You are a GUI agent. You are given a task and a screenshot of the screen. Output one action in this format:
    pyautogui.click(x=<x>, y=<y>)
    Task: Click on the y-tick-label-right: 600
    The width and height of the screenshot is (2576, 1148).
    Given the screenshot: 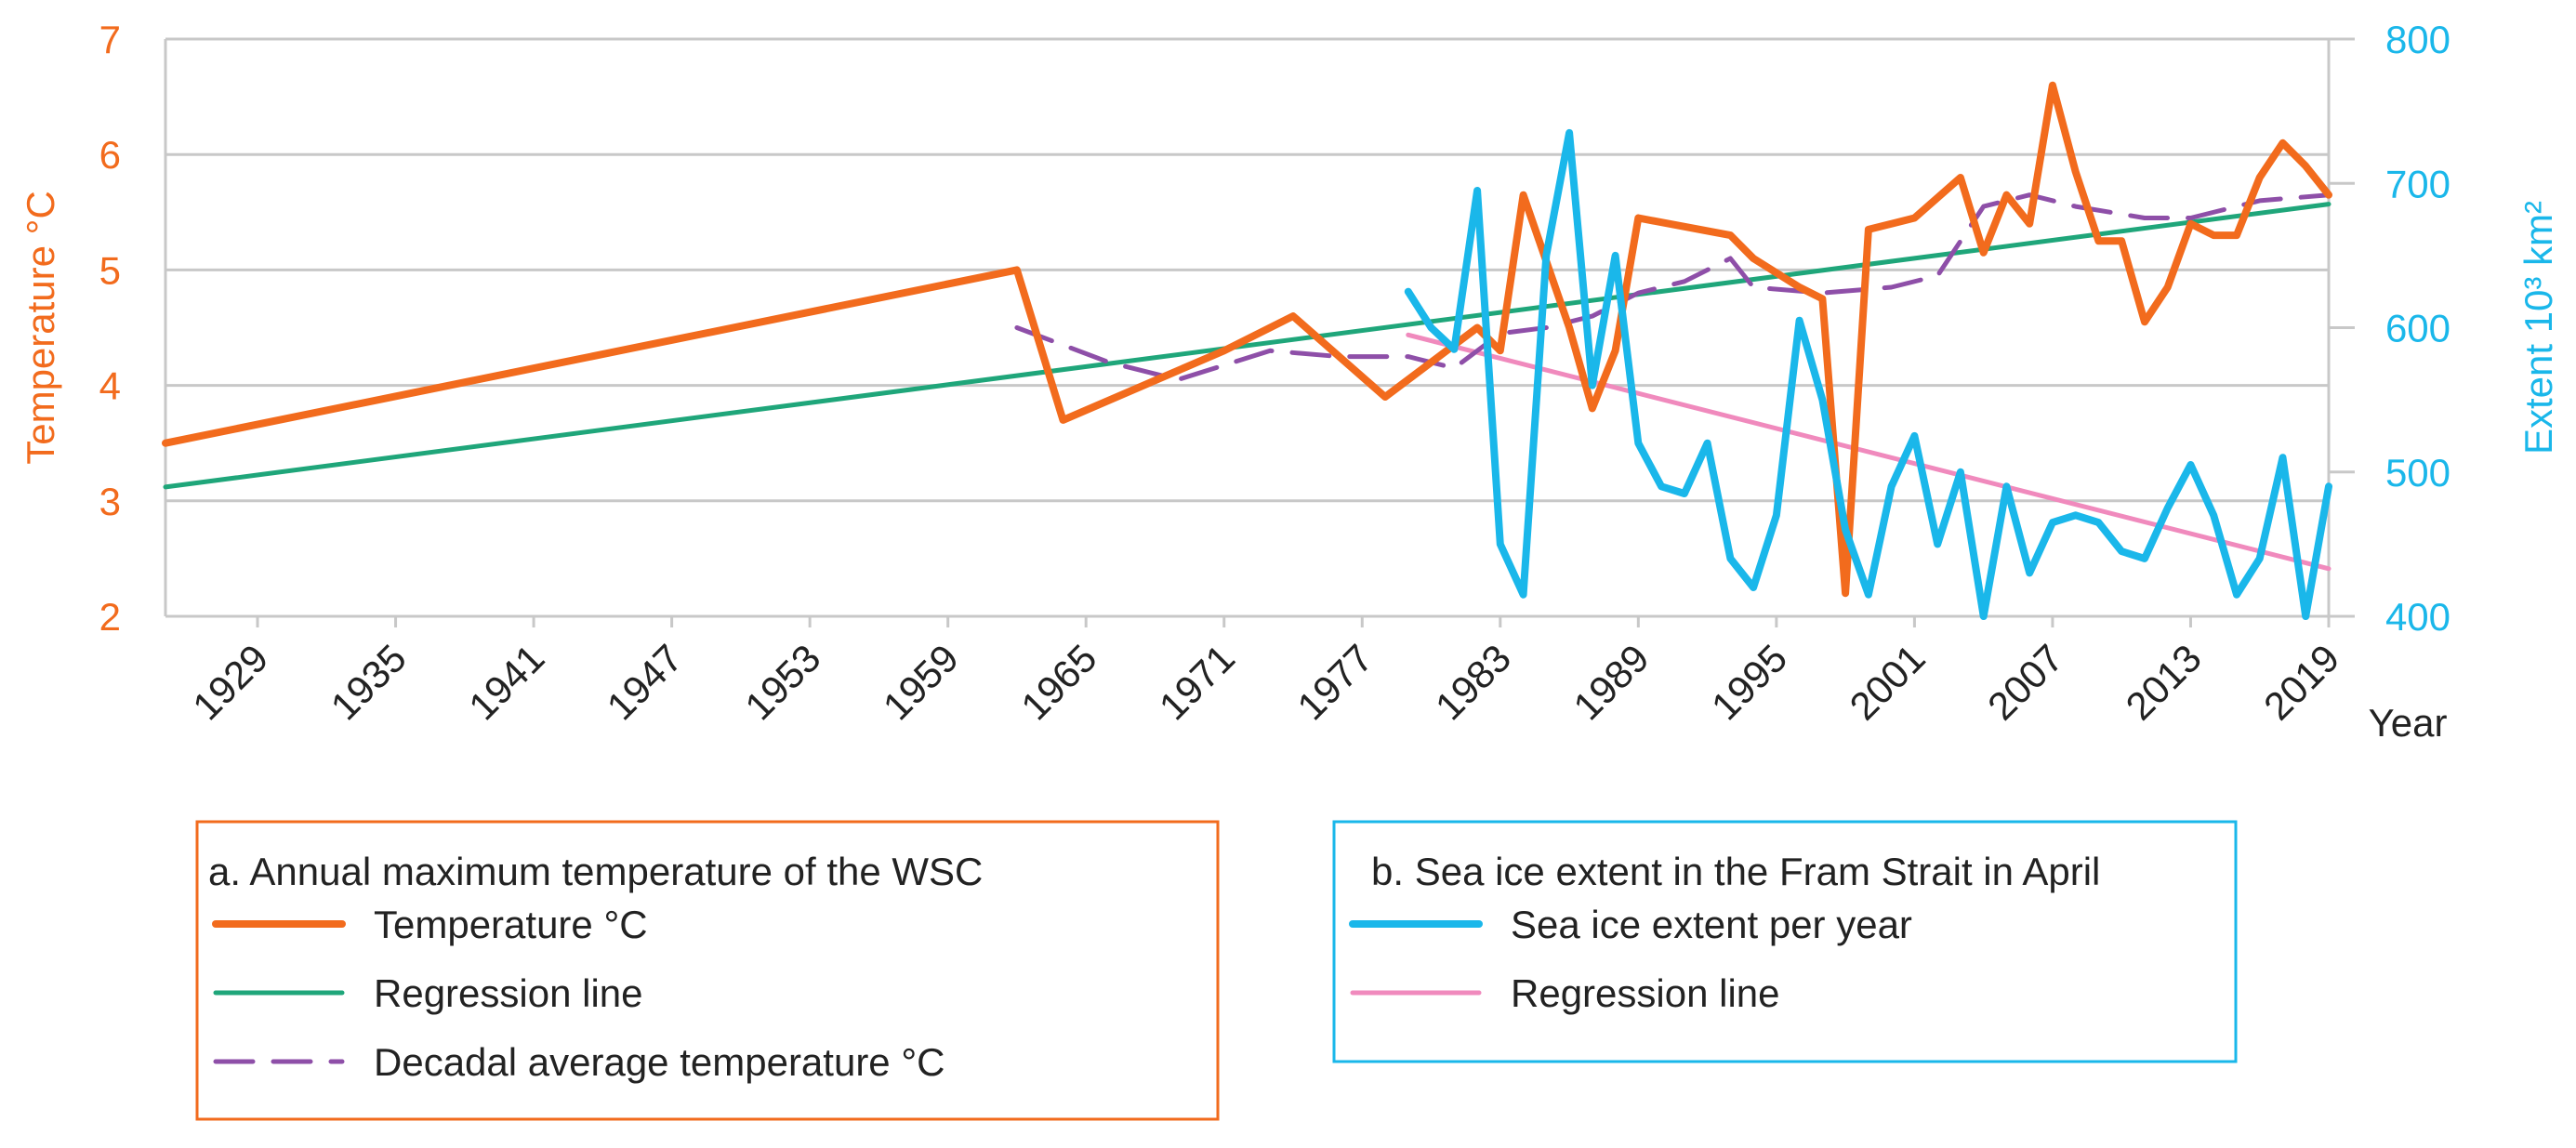 What is the action you would take?
    pyautogui.click(x=2418, y=329)
    